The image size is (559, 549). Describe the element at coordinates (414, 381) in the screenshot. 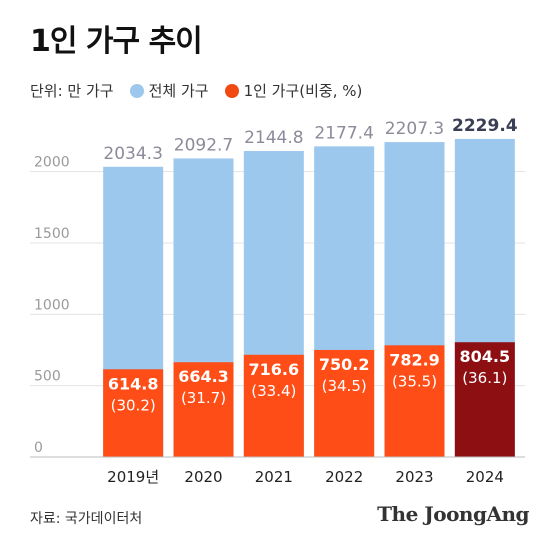

I see `share-label-4: (35.5)` at that location.